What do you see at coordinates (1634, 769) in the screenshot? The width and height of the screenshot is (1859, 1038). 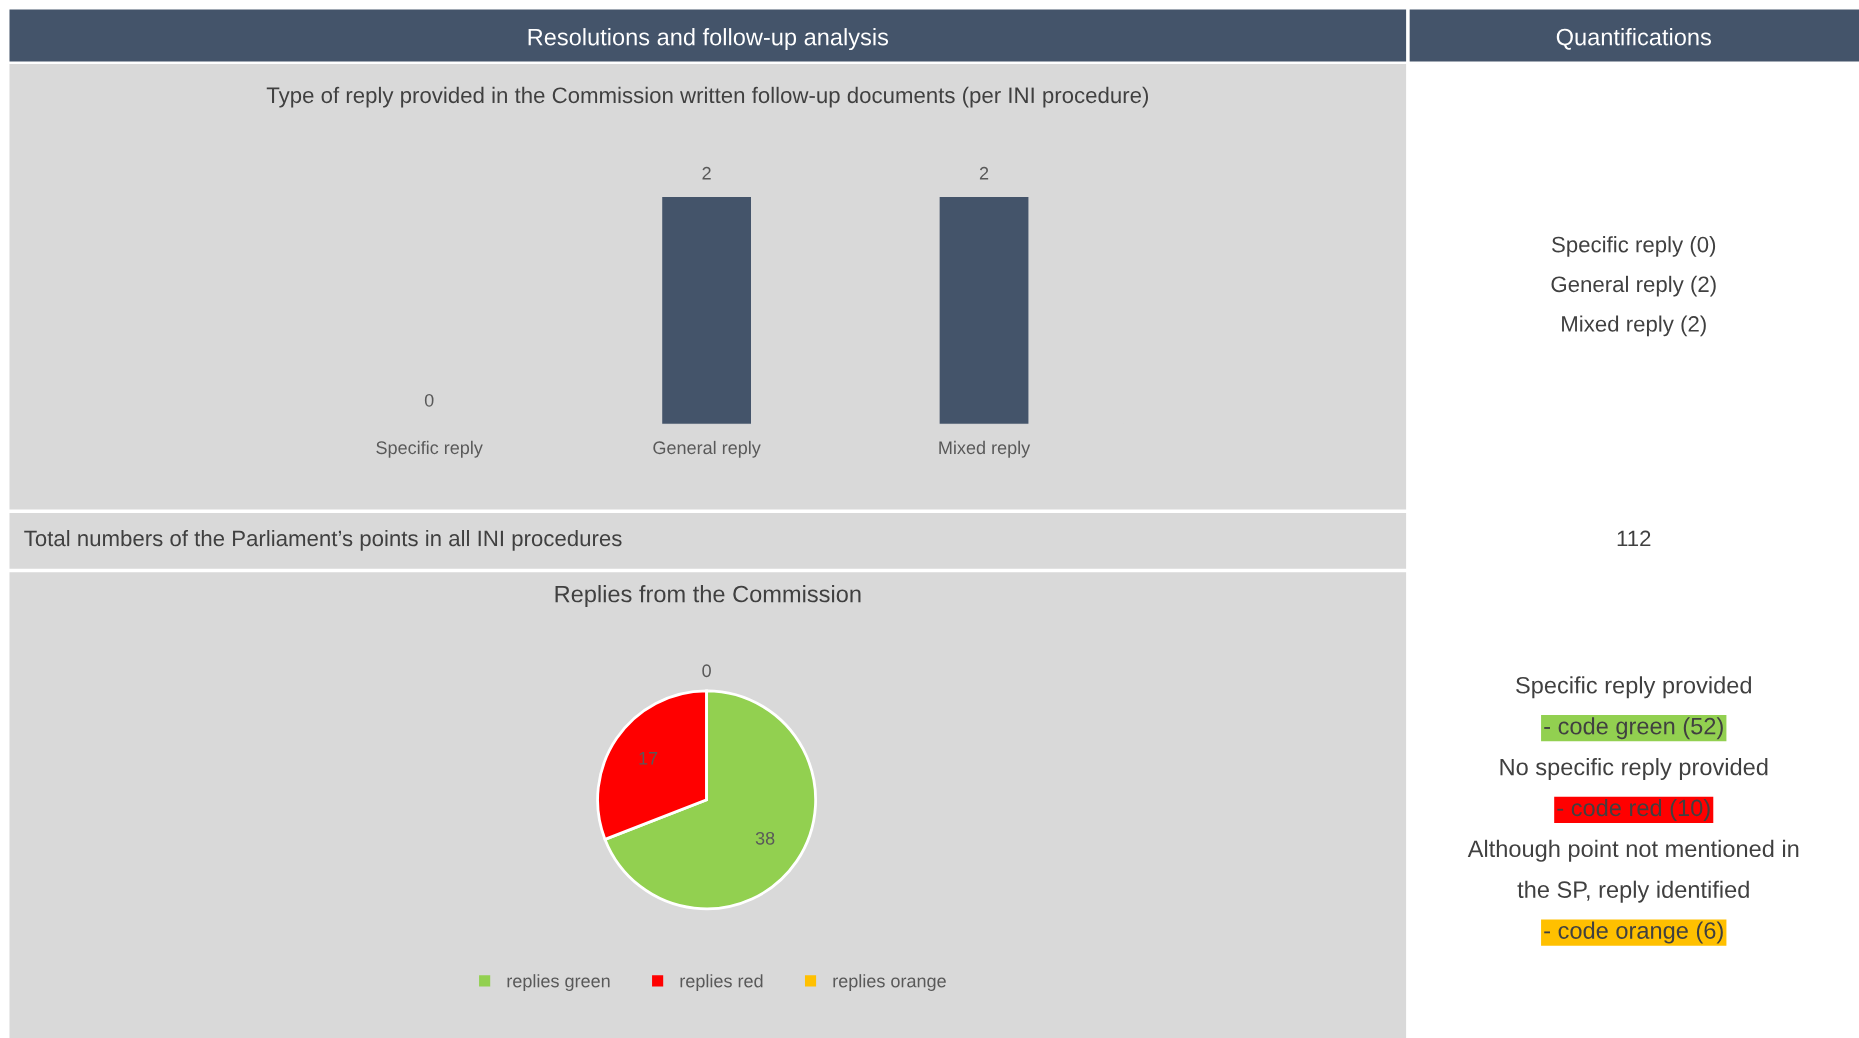 I see `text: No specific reply provided` at bounding box center [1634, 769].